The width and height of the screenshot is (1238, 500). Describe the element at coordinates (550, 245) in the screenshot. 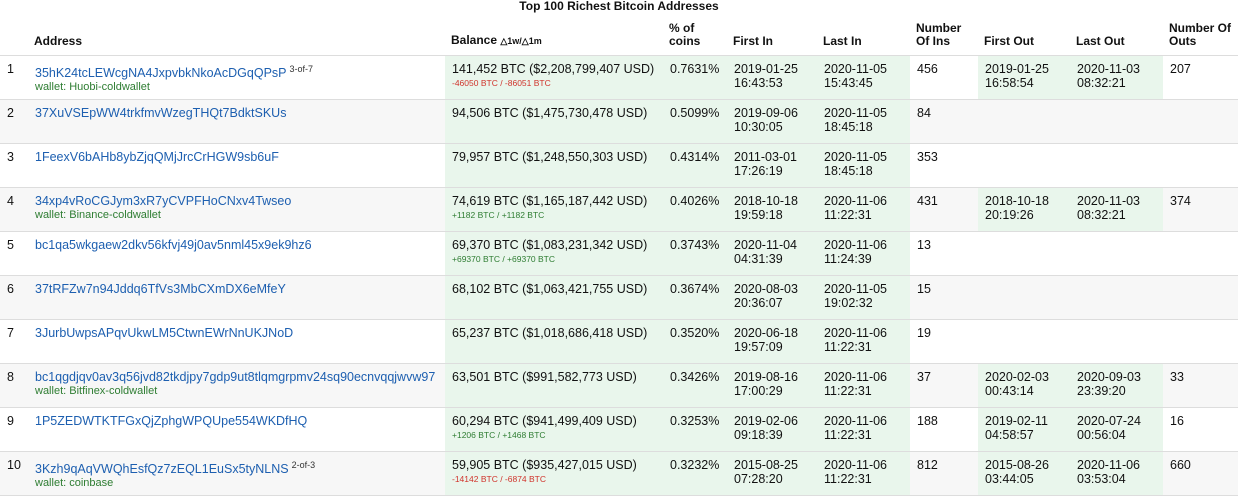

I see `balance: 69,370 BTC ($1,083,231,342 USD)` at that location.